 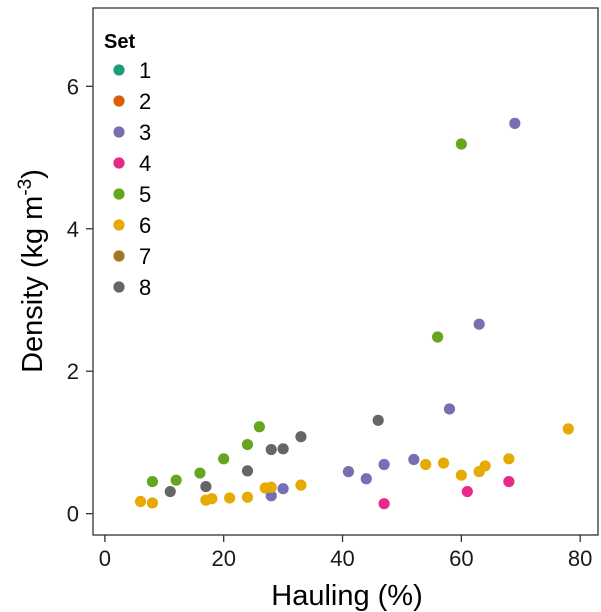 I want to click on y-tick-label: 4, so click(x=73, y=229).